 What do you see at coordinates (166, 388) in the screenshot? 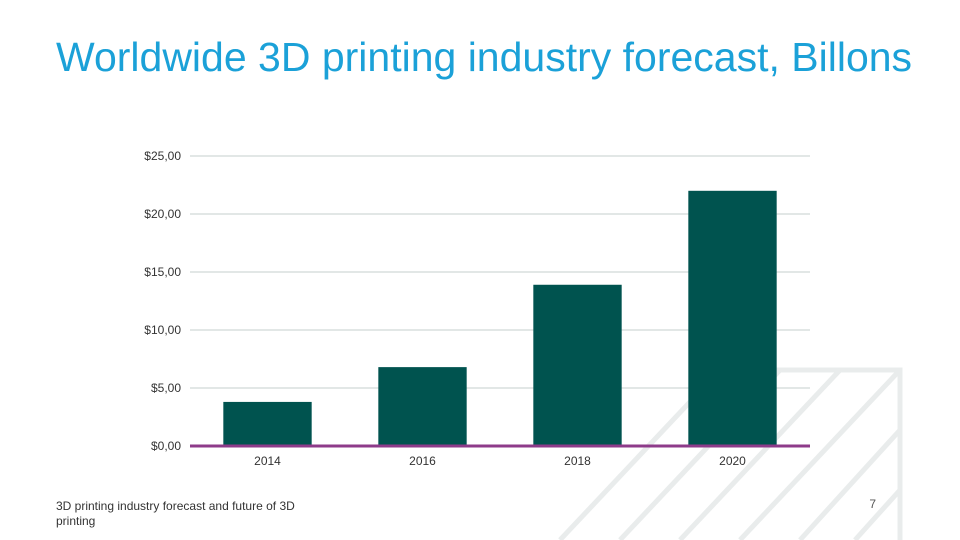
I see `y-tick-label: $5,00` at bounding box center [166, 388].